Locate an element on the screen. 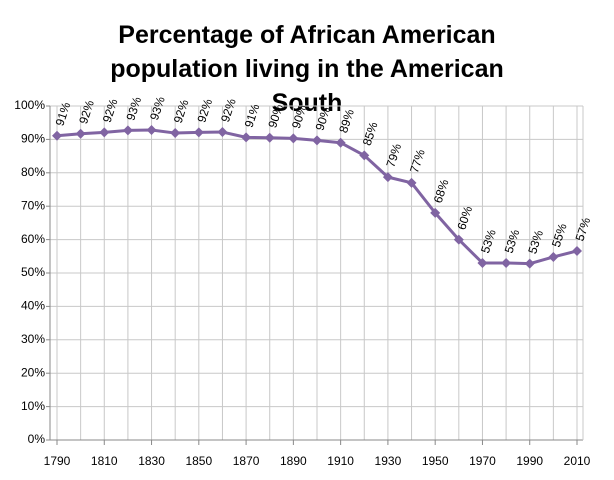 The height and width of the screenshot is (480, 614). x-tick-label: 1910 is located at coordinates (340, 461).